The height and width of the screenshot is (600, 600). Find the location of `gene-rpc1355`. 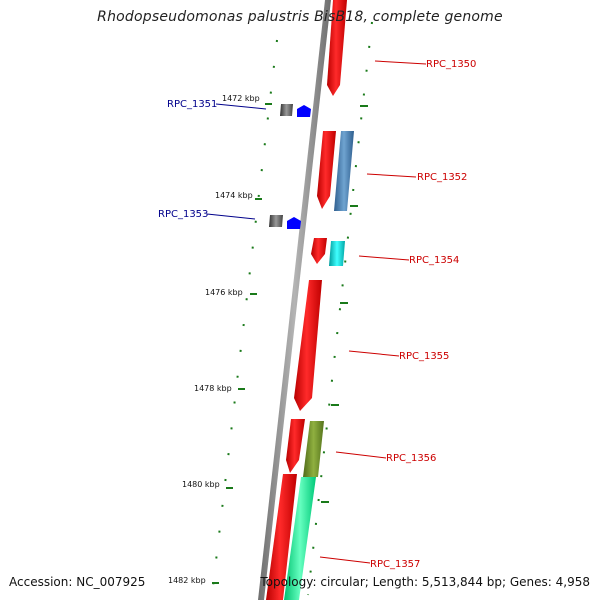

gene-rpc1355 is located at coordinates (308, 345).